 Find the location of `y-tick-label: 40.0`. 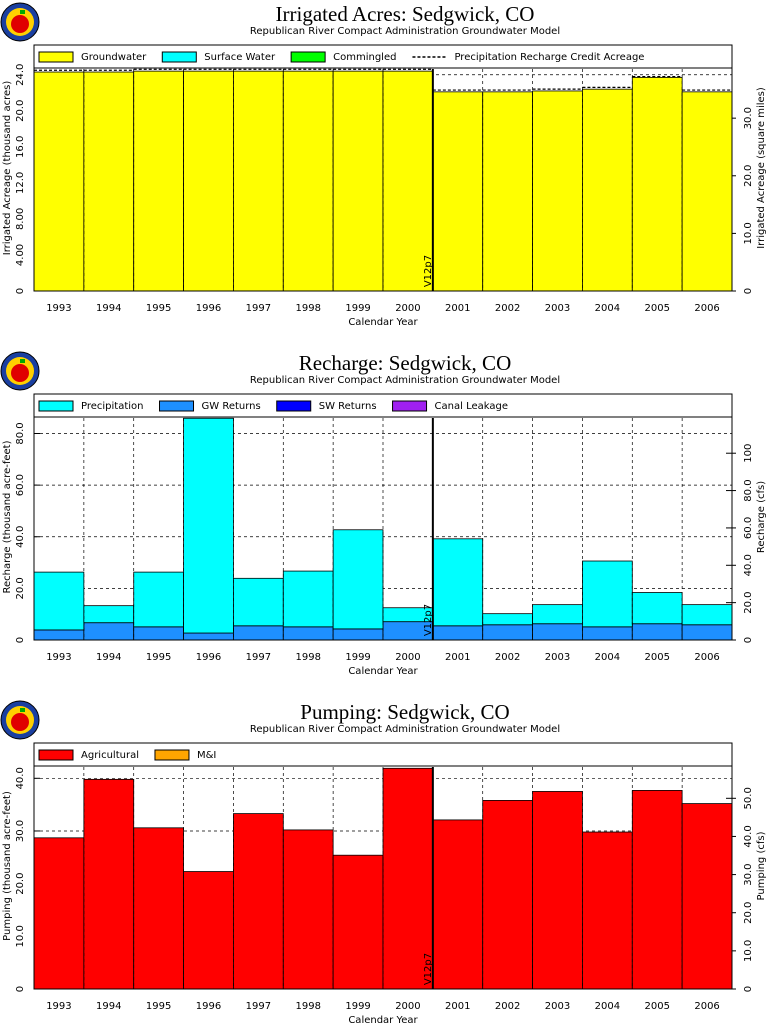

y-tick-label: 40.0 is located at coordinates (20, 537).